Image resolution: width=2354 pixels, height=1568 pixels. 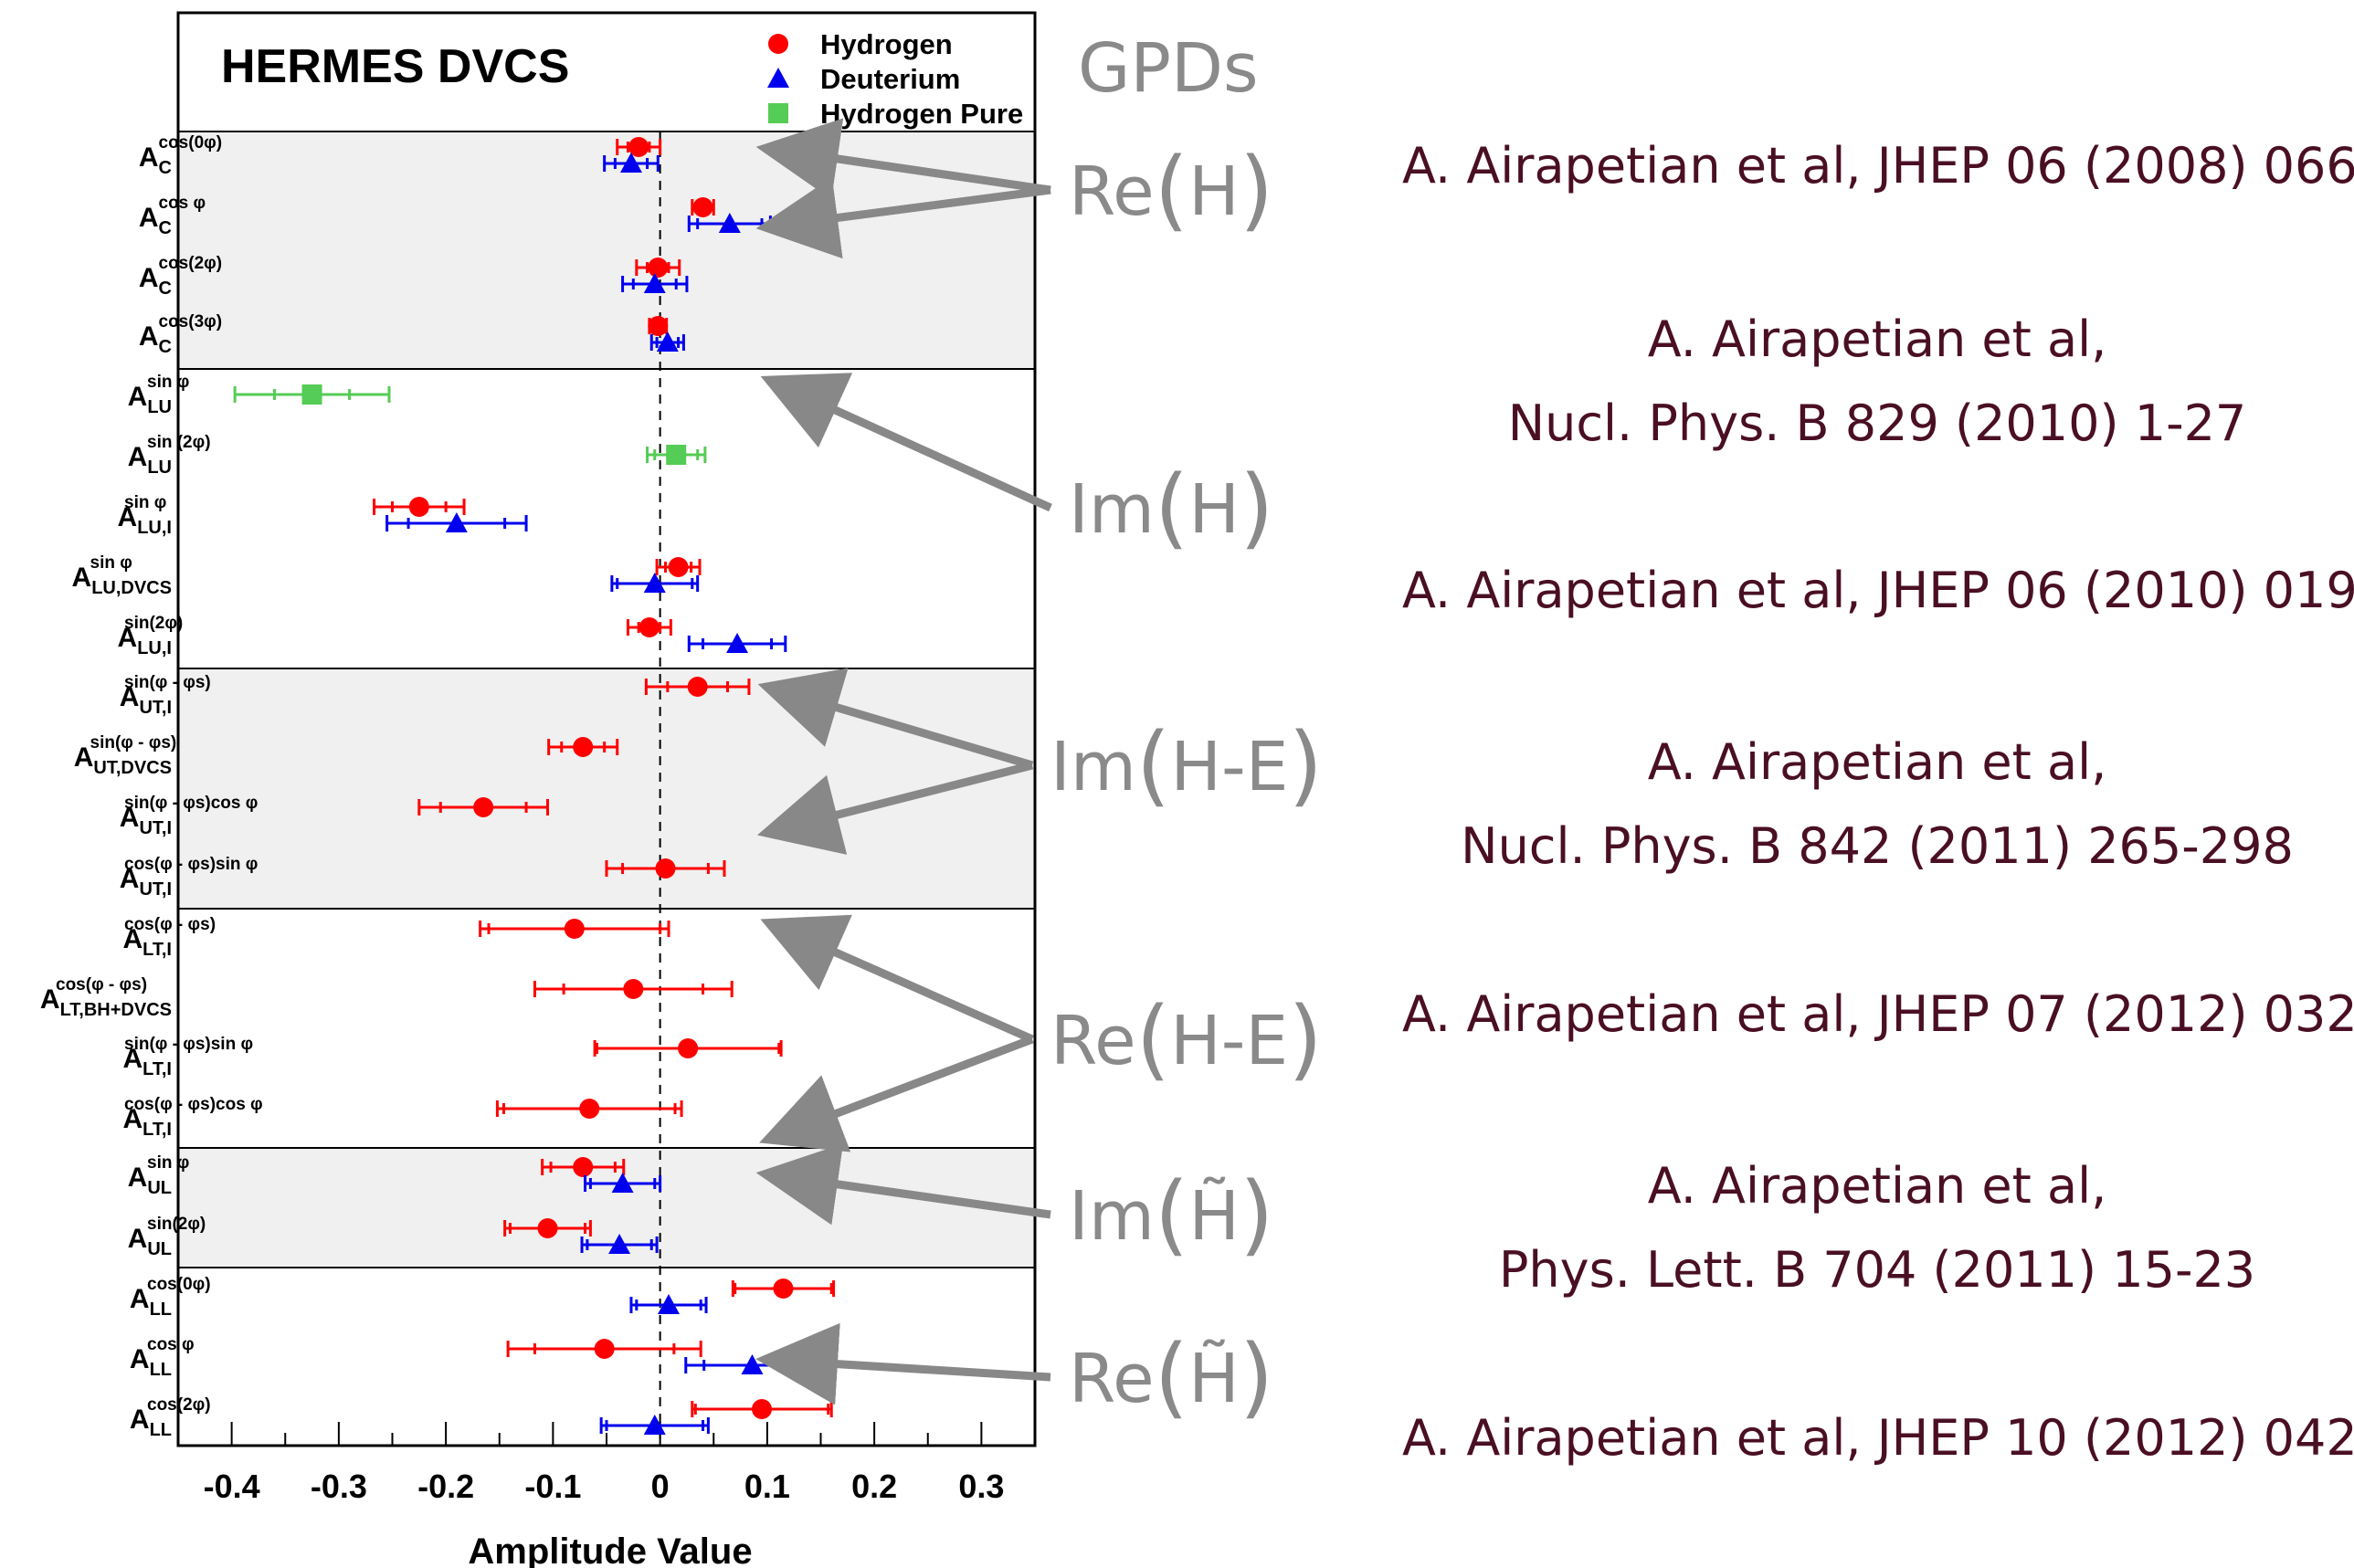 What do you see at coordinates (171, 1344) in the screenshot?
I see `row-label-superscript: cos φ` at bounding box center [171, 1344].